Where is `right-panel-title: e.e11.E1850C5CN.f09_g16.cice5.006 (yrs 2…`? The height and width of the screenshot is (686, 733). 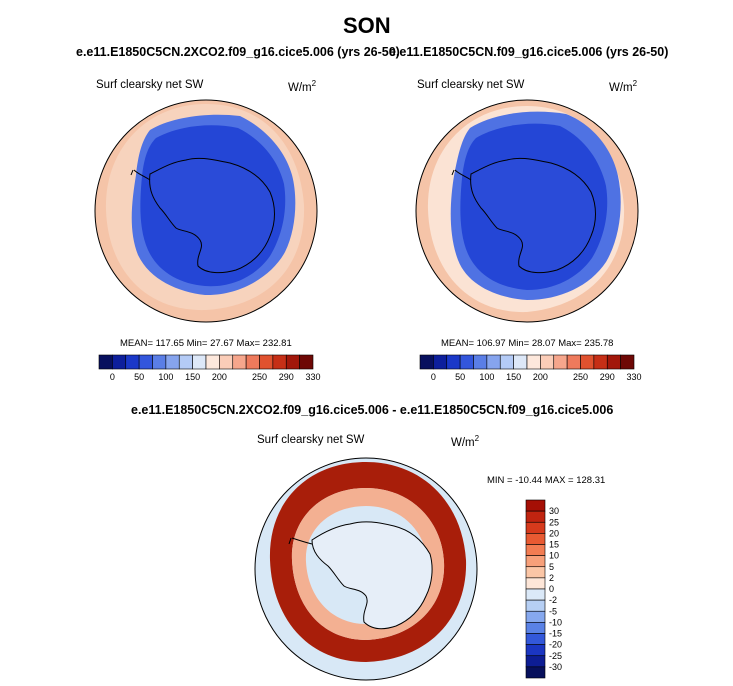
right-panel-title: e.e11.E1850C5CN.f09_g16.cice5.006 (yrs 2… is located at coordinates (529, 52).